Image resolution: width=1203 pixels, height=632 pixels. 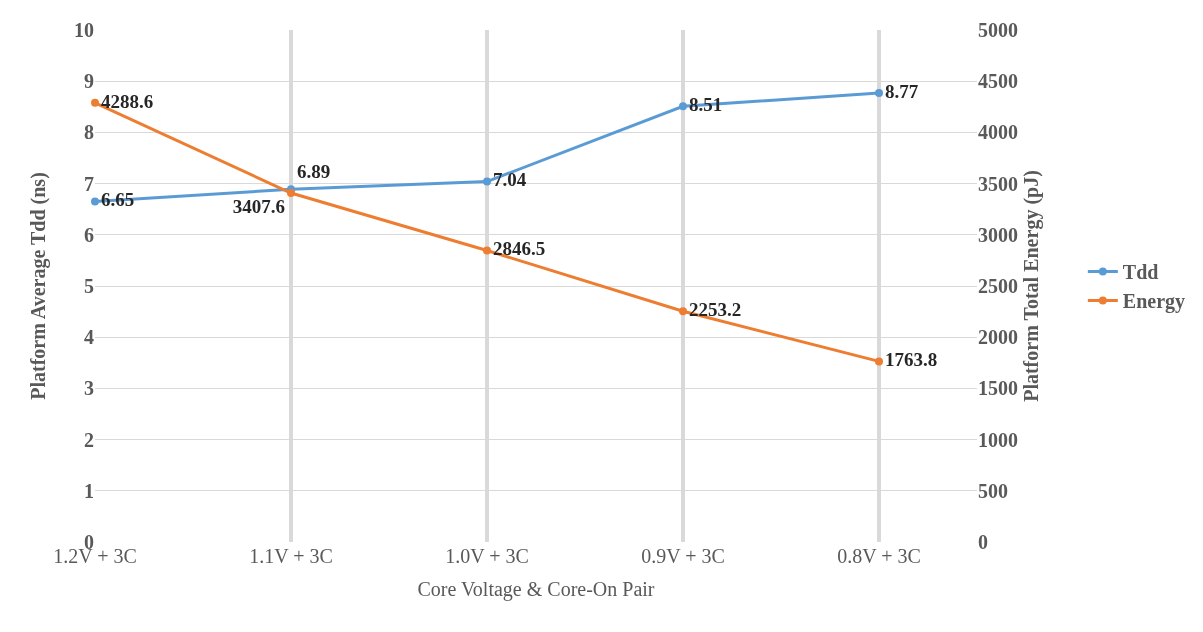 What do you see at coordinates (89, 81) in the screenshot?
I see `y-tick-label: 9` at bounding box center [89, 81].